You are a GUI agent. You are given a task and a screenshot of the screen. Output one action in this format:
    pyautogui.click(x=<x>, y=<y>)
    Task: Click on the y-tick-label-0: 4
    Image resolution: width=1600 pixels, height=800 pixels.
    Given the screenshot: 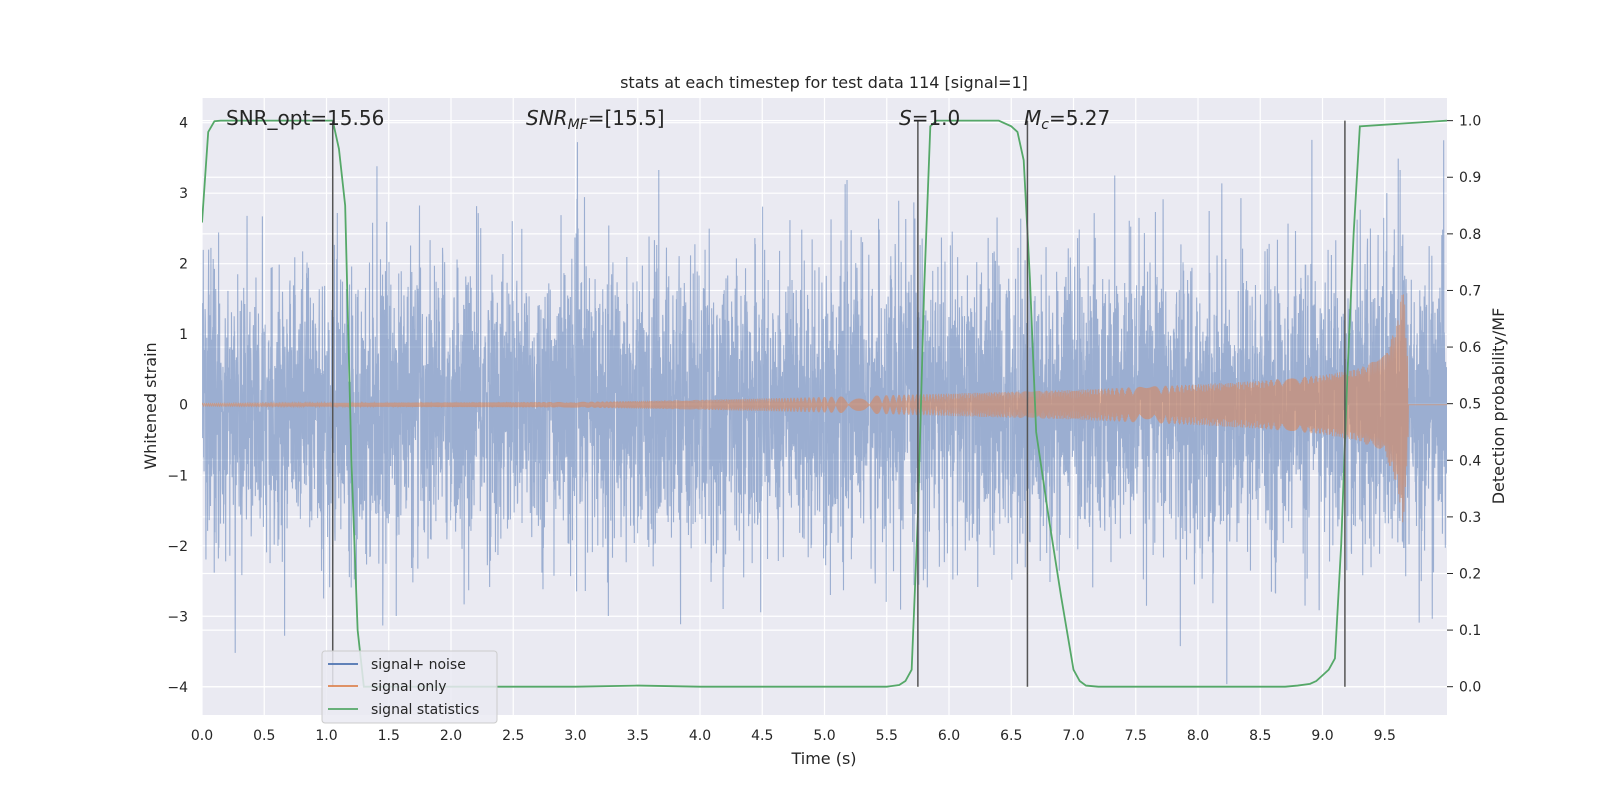 What is the action you would take?
    pyautogui.click(x=183, y=124)
    